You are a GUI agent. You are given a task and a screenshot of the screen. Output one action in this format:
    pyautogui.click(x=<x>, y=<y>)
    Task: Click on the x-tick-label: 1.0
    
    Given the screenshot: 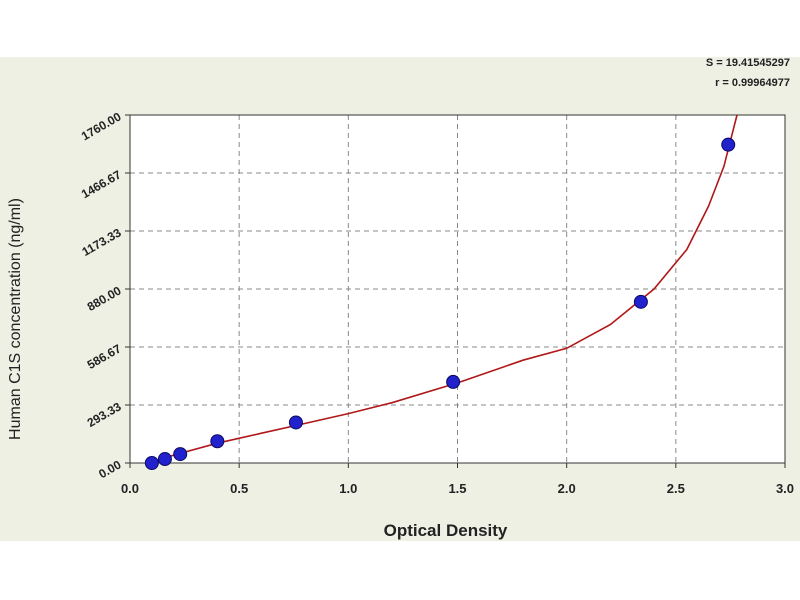 What is the action you would take?
    pyautogui.click(x=348, y=488)
    